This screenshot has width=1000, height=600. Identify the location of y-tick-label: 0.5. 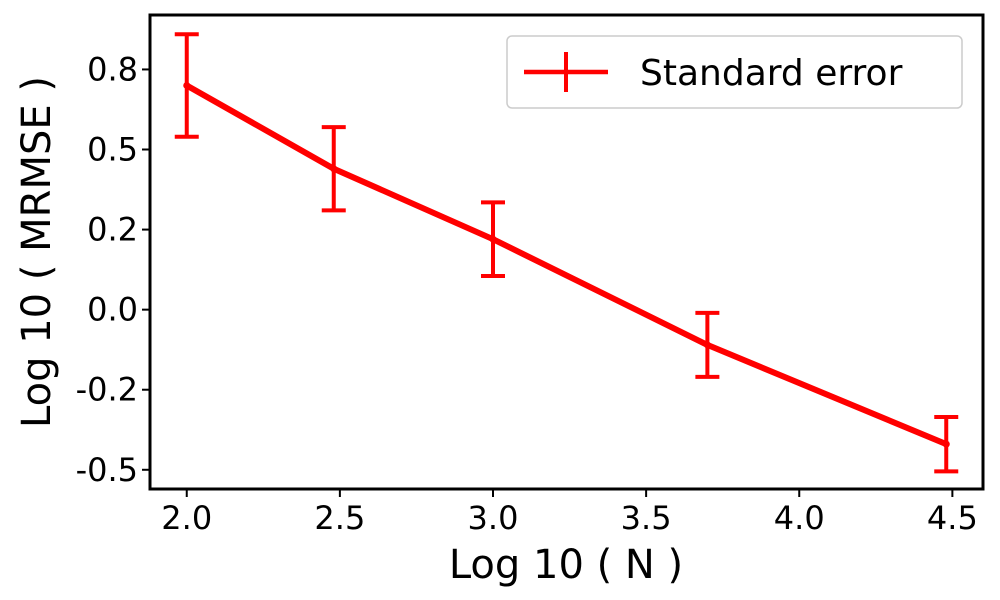
(112, 150).